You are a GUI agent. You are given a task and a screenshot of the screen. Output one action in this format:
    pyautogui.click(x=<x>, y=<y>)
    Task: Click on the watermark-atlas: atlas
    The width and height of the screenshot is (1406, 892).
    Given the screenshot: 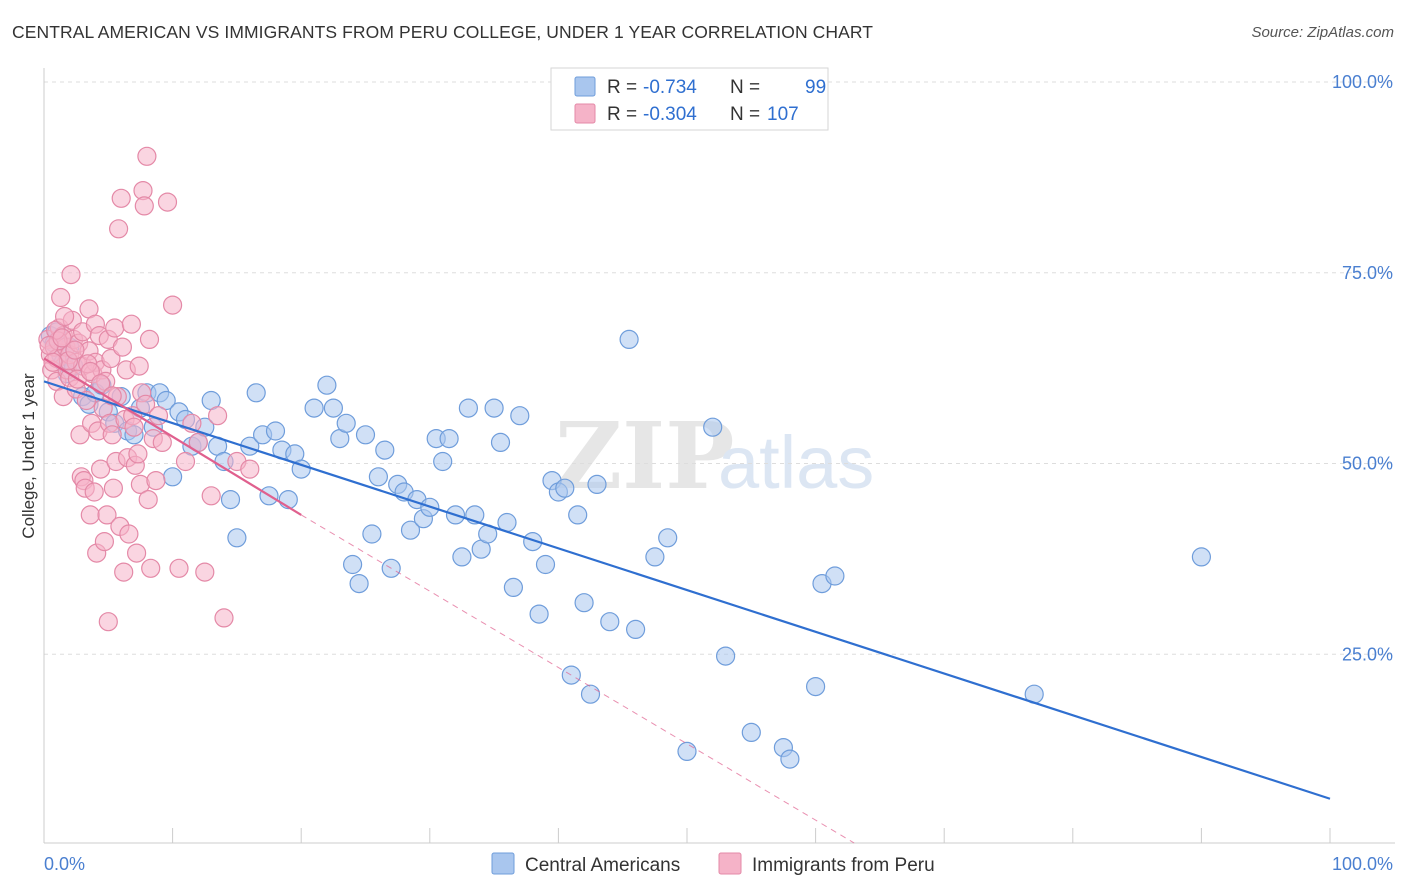 What is the action you would take?
    pyautogui.click(x=796, y=462)
    